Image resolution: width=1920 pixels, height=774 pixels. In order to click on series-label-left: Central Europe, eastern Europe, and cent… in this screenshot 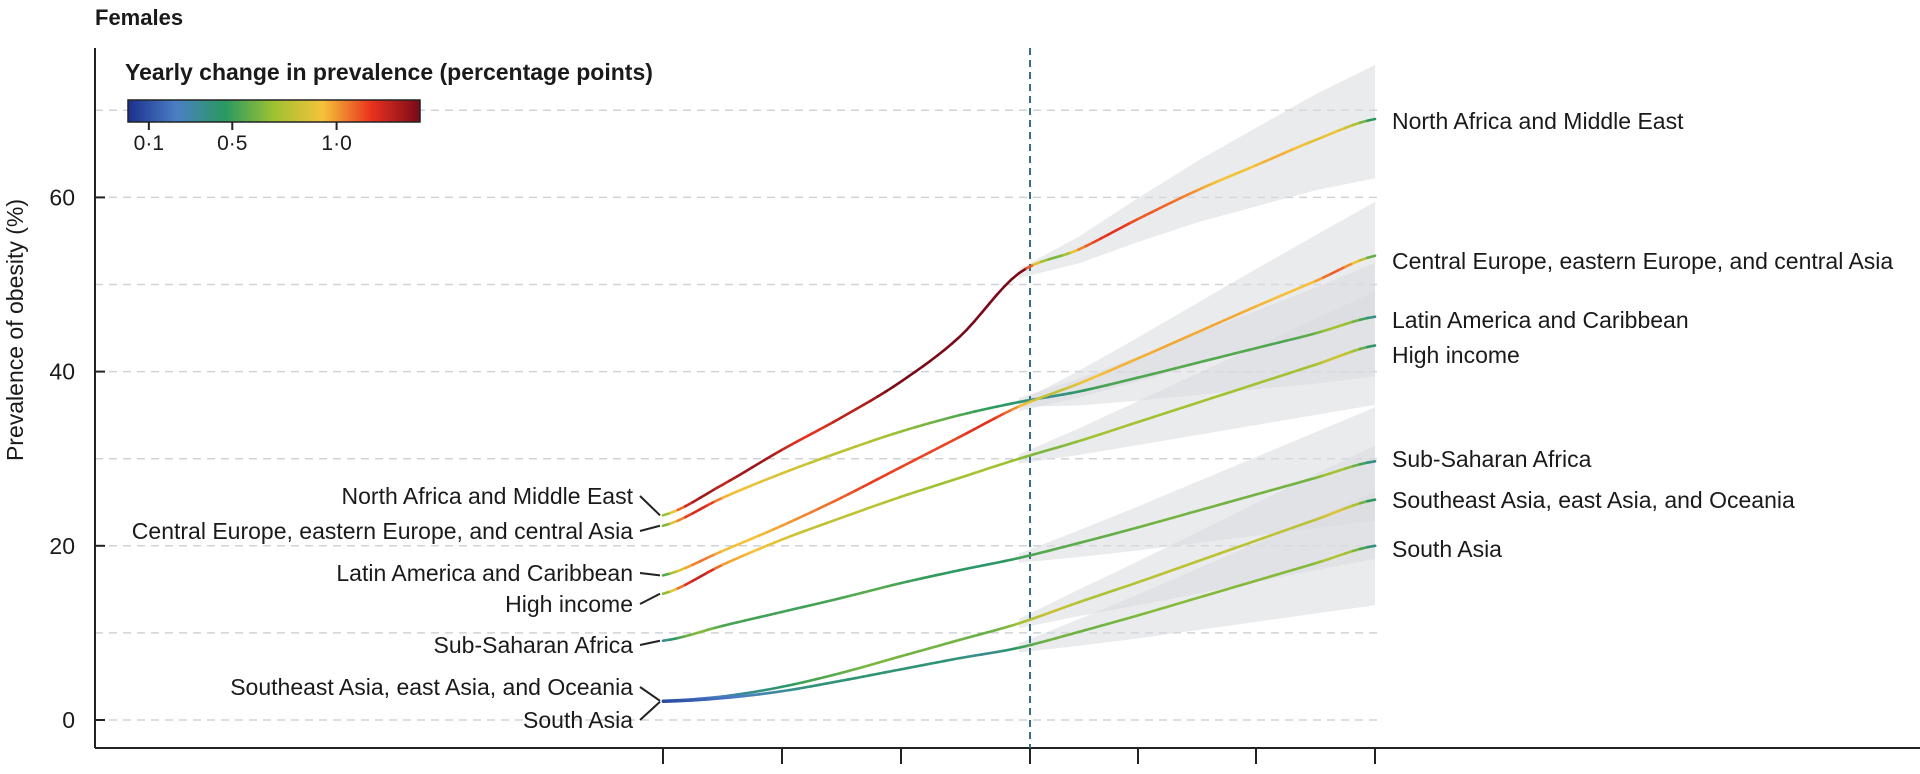, I will do `click(382, 531)`.